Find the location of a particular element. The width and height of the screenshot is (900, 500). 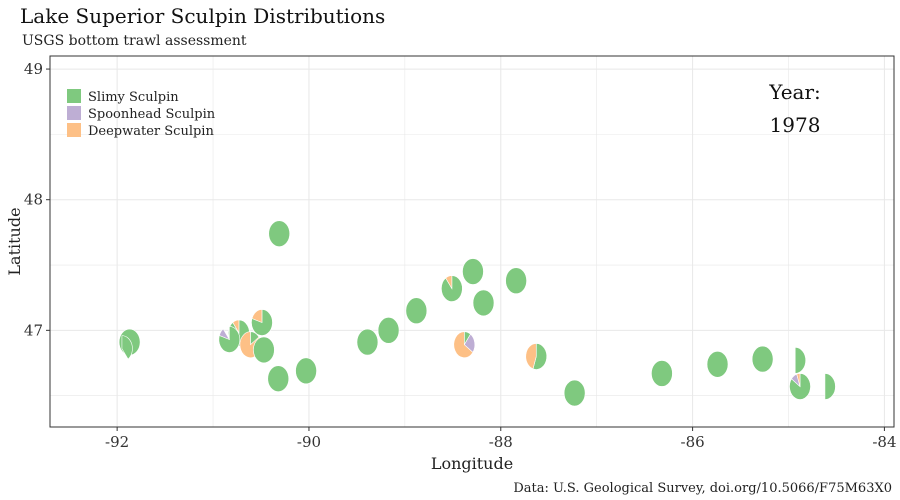

x-tick-label: -86 is located at coordinates (693, 442).